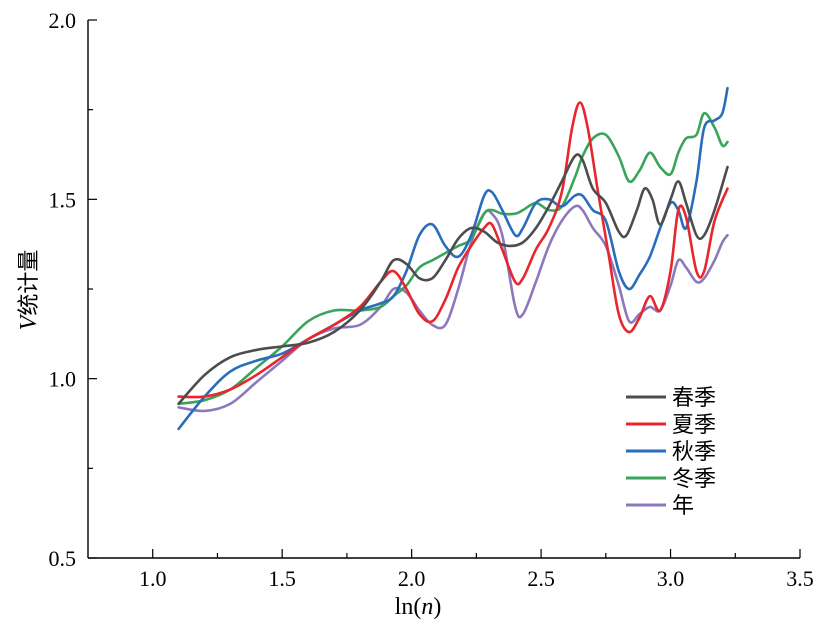 This screenshot has width=834, height=629. What do you see at coordinates (29, 290) in the screenshot?
I see `y-axis-title: V统计量` at bounding box center [29, 290].